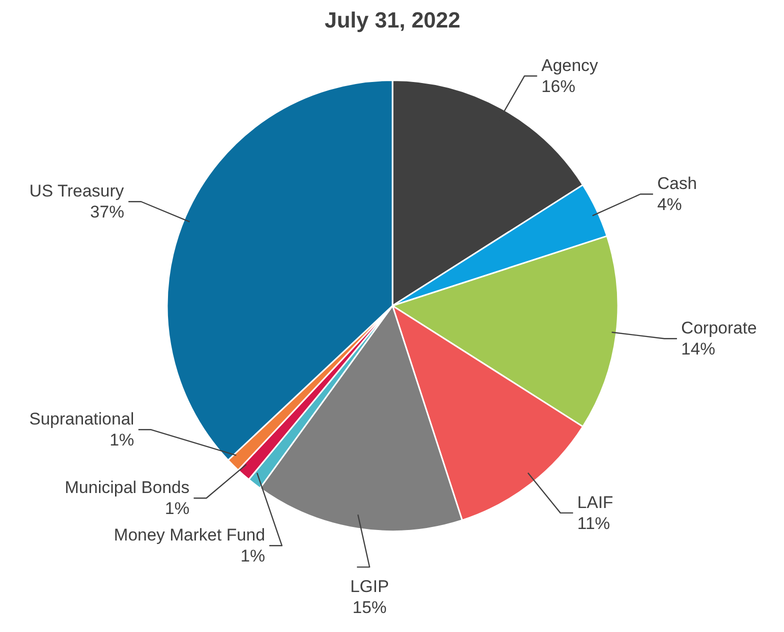 The width and height of the screenshot is (784, 632). I want to click on slice-label: Supranational, so click(81, 419).